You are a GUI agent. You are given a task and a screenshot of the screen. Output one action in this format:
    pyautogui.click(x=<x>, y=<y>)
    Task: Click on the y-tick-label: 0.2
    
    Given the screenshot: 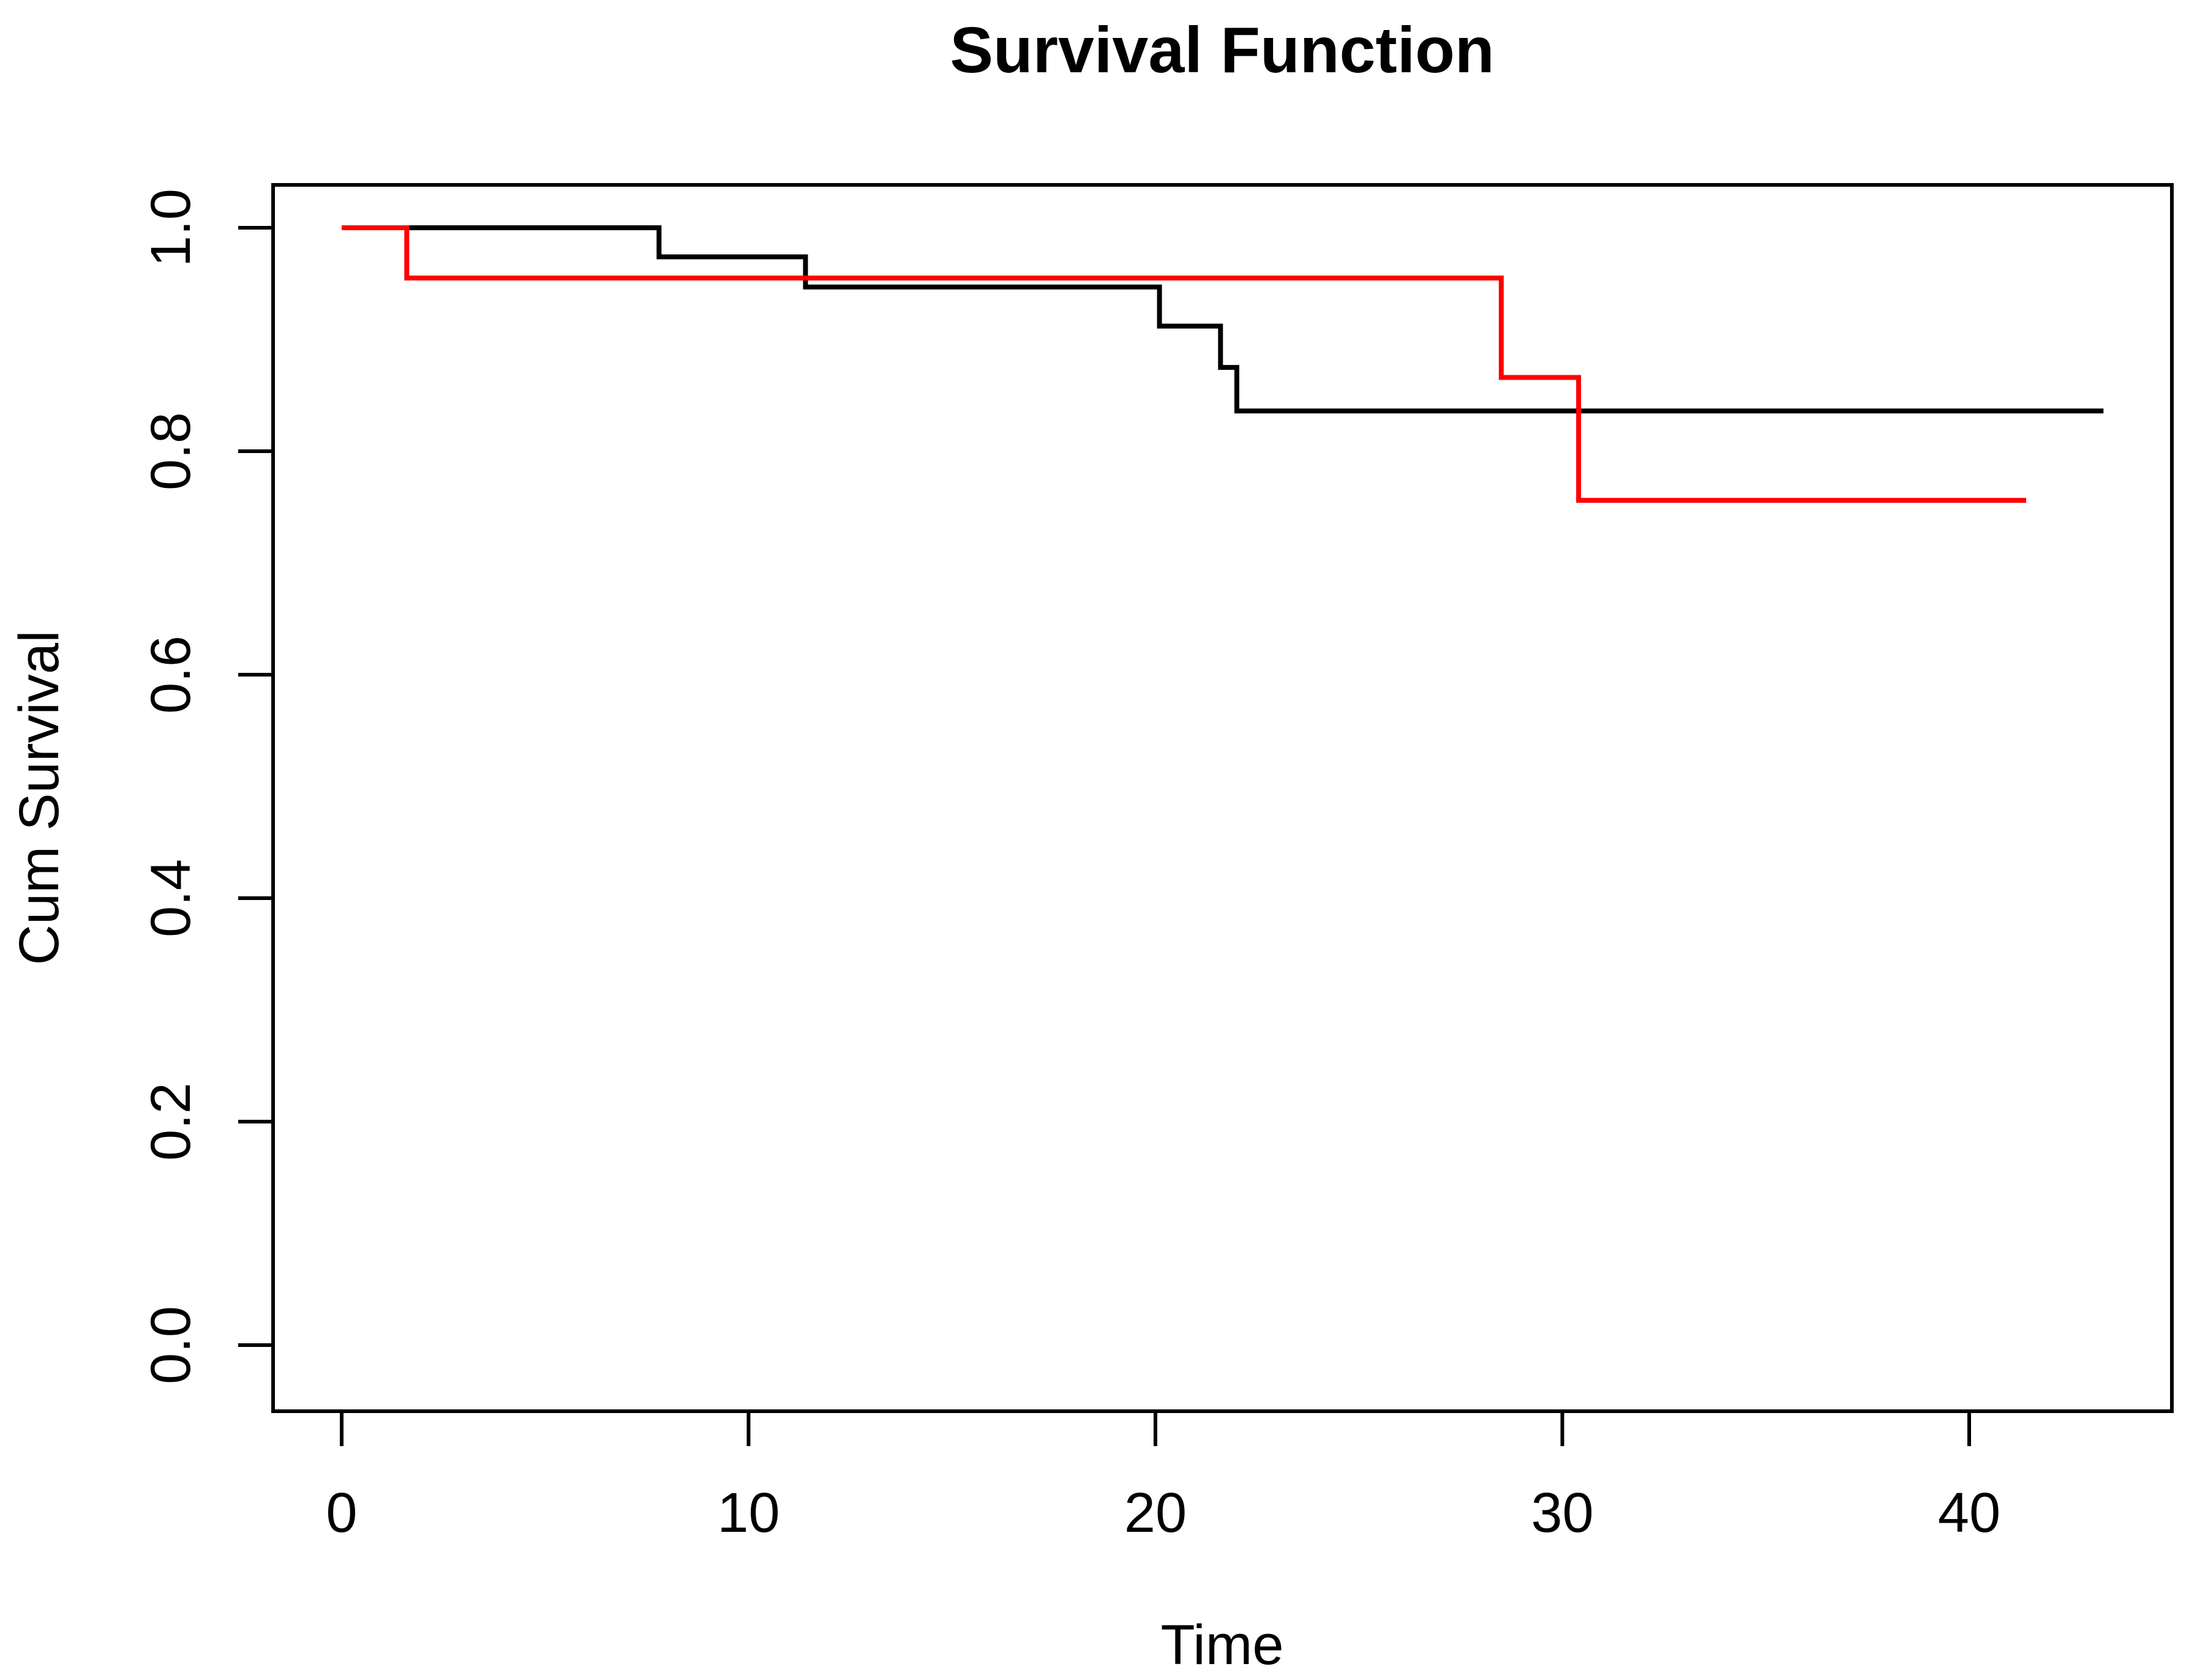 What is the action you would take?
    pyautogui.click(x=171, y=1121)
    